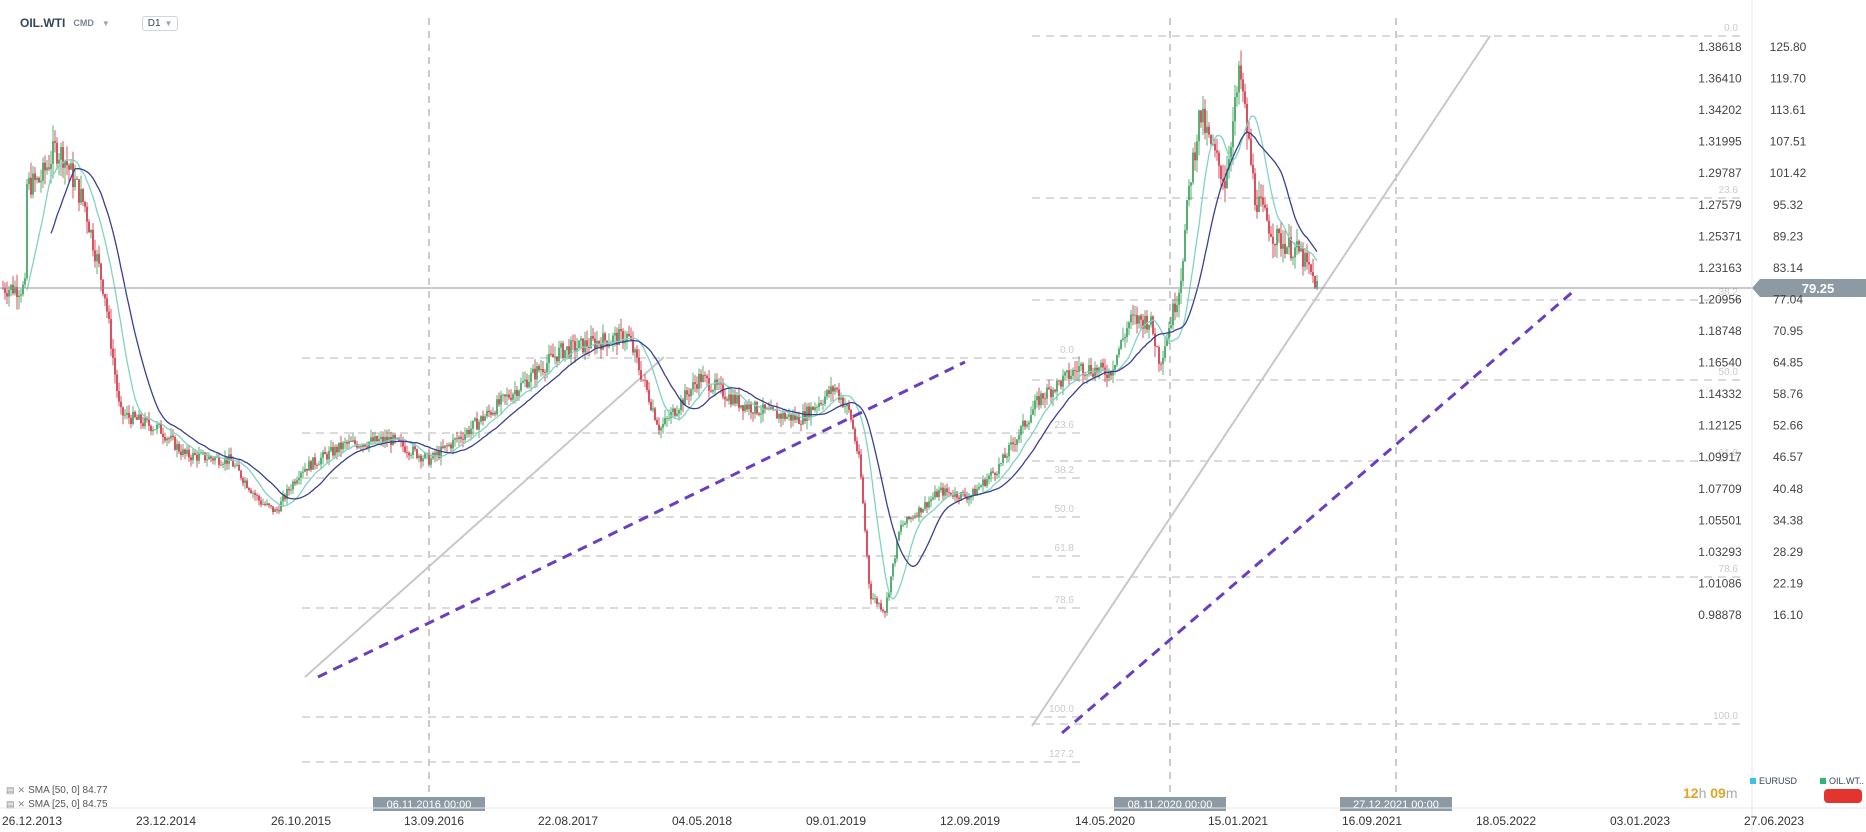  What do you see at coordinates (1843, 796) in the screenshot?
I see `sell-button` at bounding box center [1843, 796].